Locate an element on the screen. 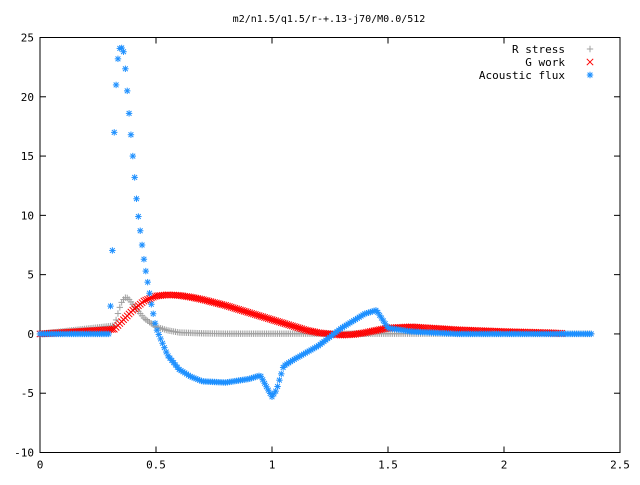 The width and height of the screenshot is (640, 485). x-tick-label: 0.5 is located at coordinates (156, 465).